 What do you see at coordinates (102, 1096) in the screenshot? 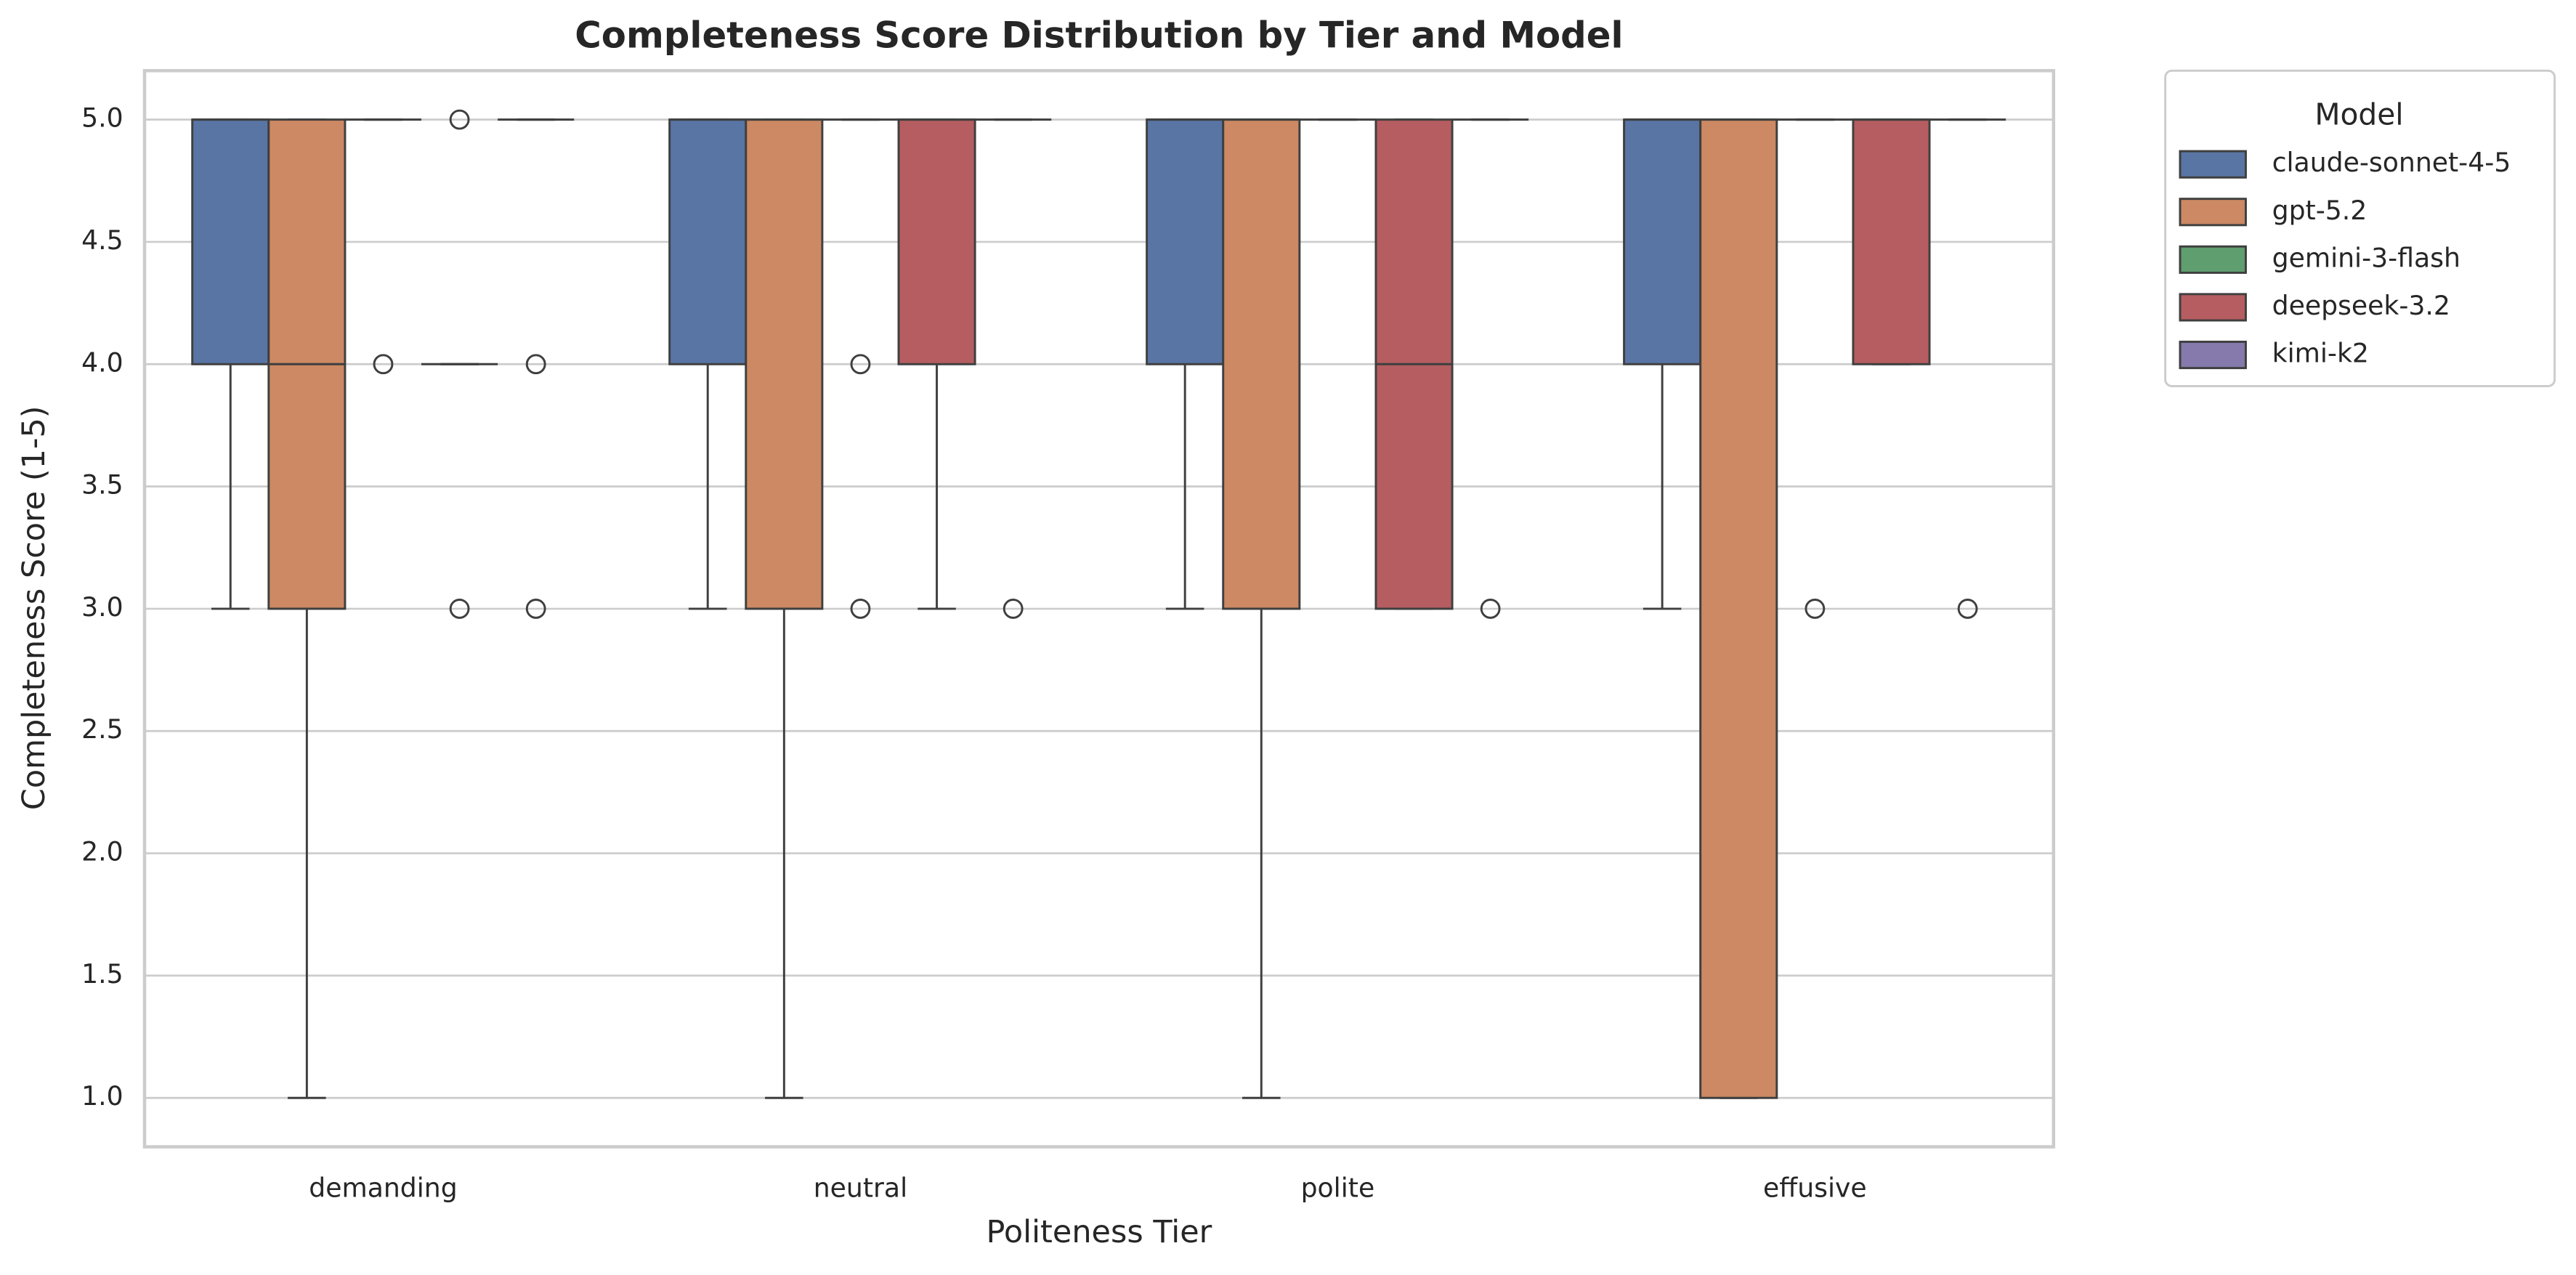
I see `y-tick-label: 1.0` at bounding box center [102, 1096].